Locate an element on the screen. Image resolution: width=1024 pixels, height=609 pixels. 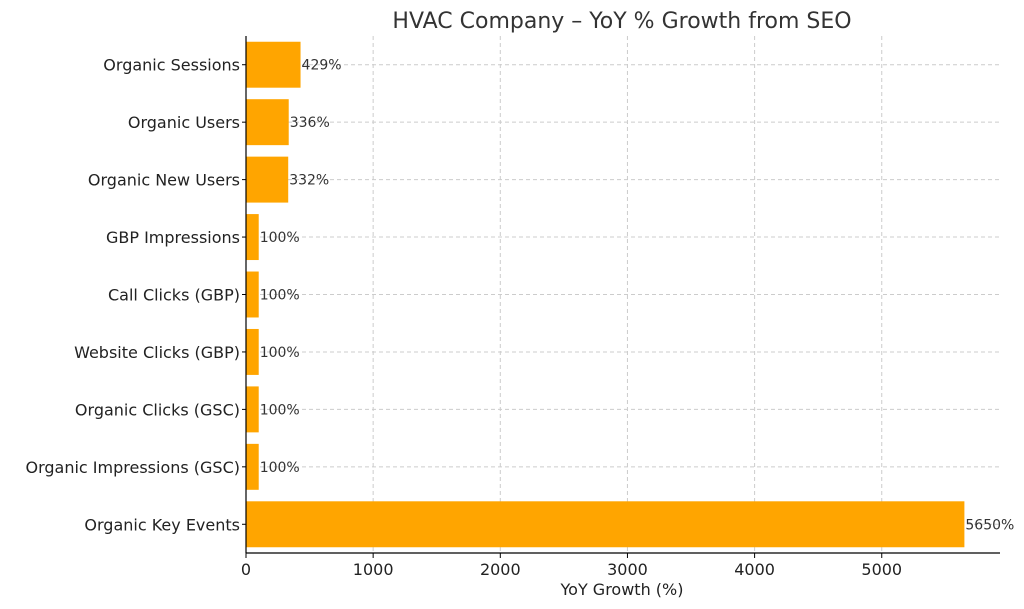
category-label: Call Clicks (GBP) is located at coordinates (174, 295).